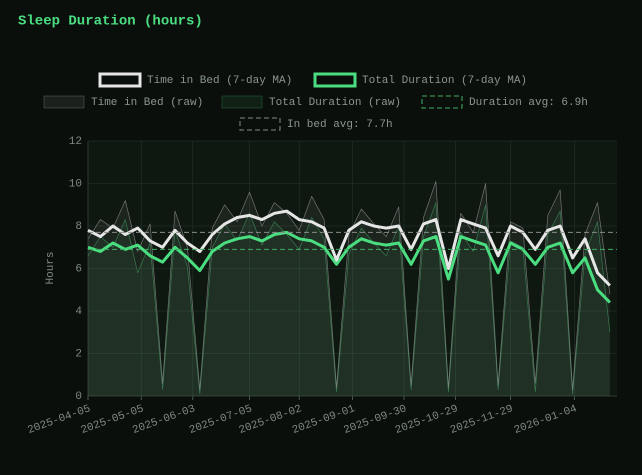  Describe the element at coordinates (78, 269) in the screenshot. I see `y-tick-label: 6` at that location.